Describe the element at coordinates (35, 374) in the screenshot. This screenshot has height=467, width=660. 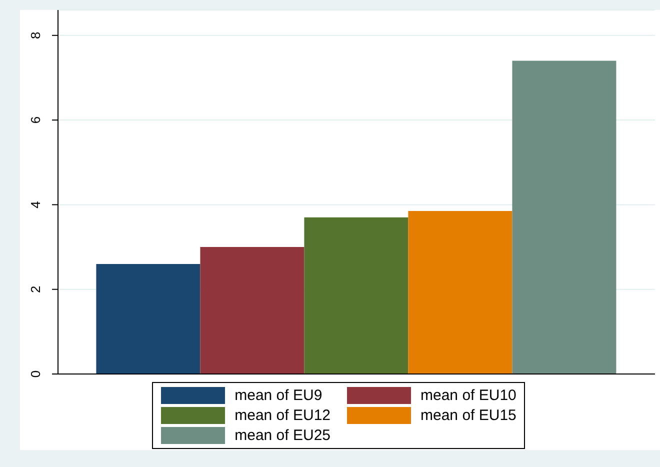
I see `y-tick-label: 0` at that location.